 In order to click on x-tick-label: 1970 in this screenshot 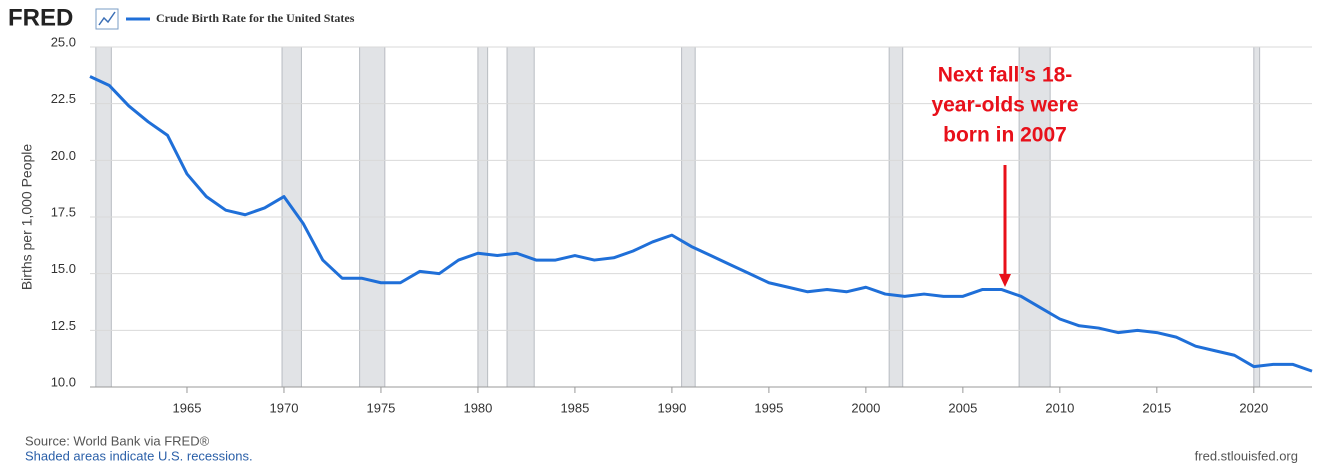, I will do `click(284, 407)`.